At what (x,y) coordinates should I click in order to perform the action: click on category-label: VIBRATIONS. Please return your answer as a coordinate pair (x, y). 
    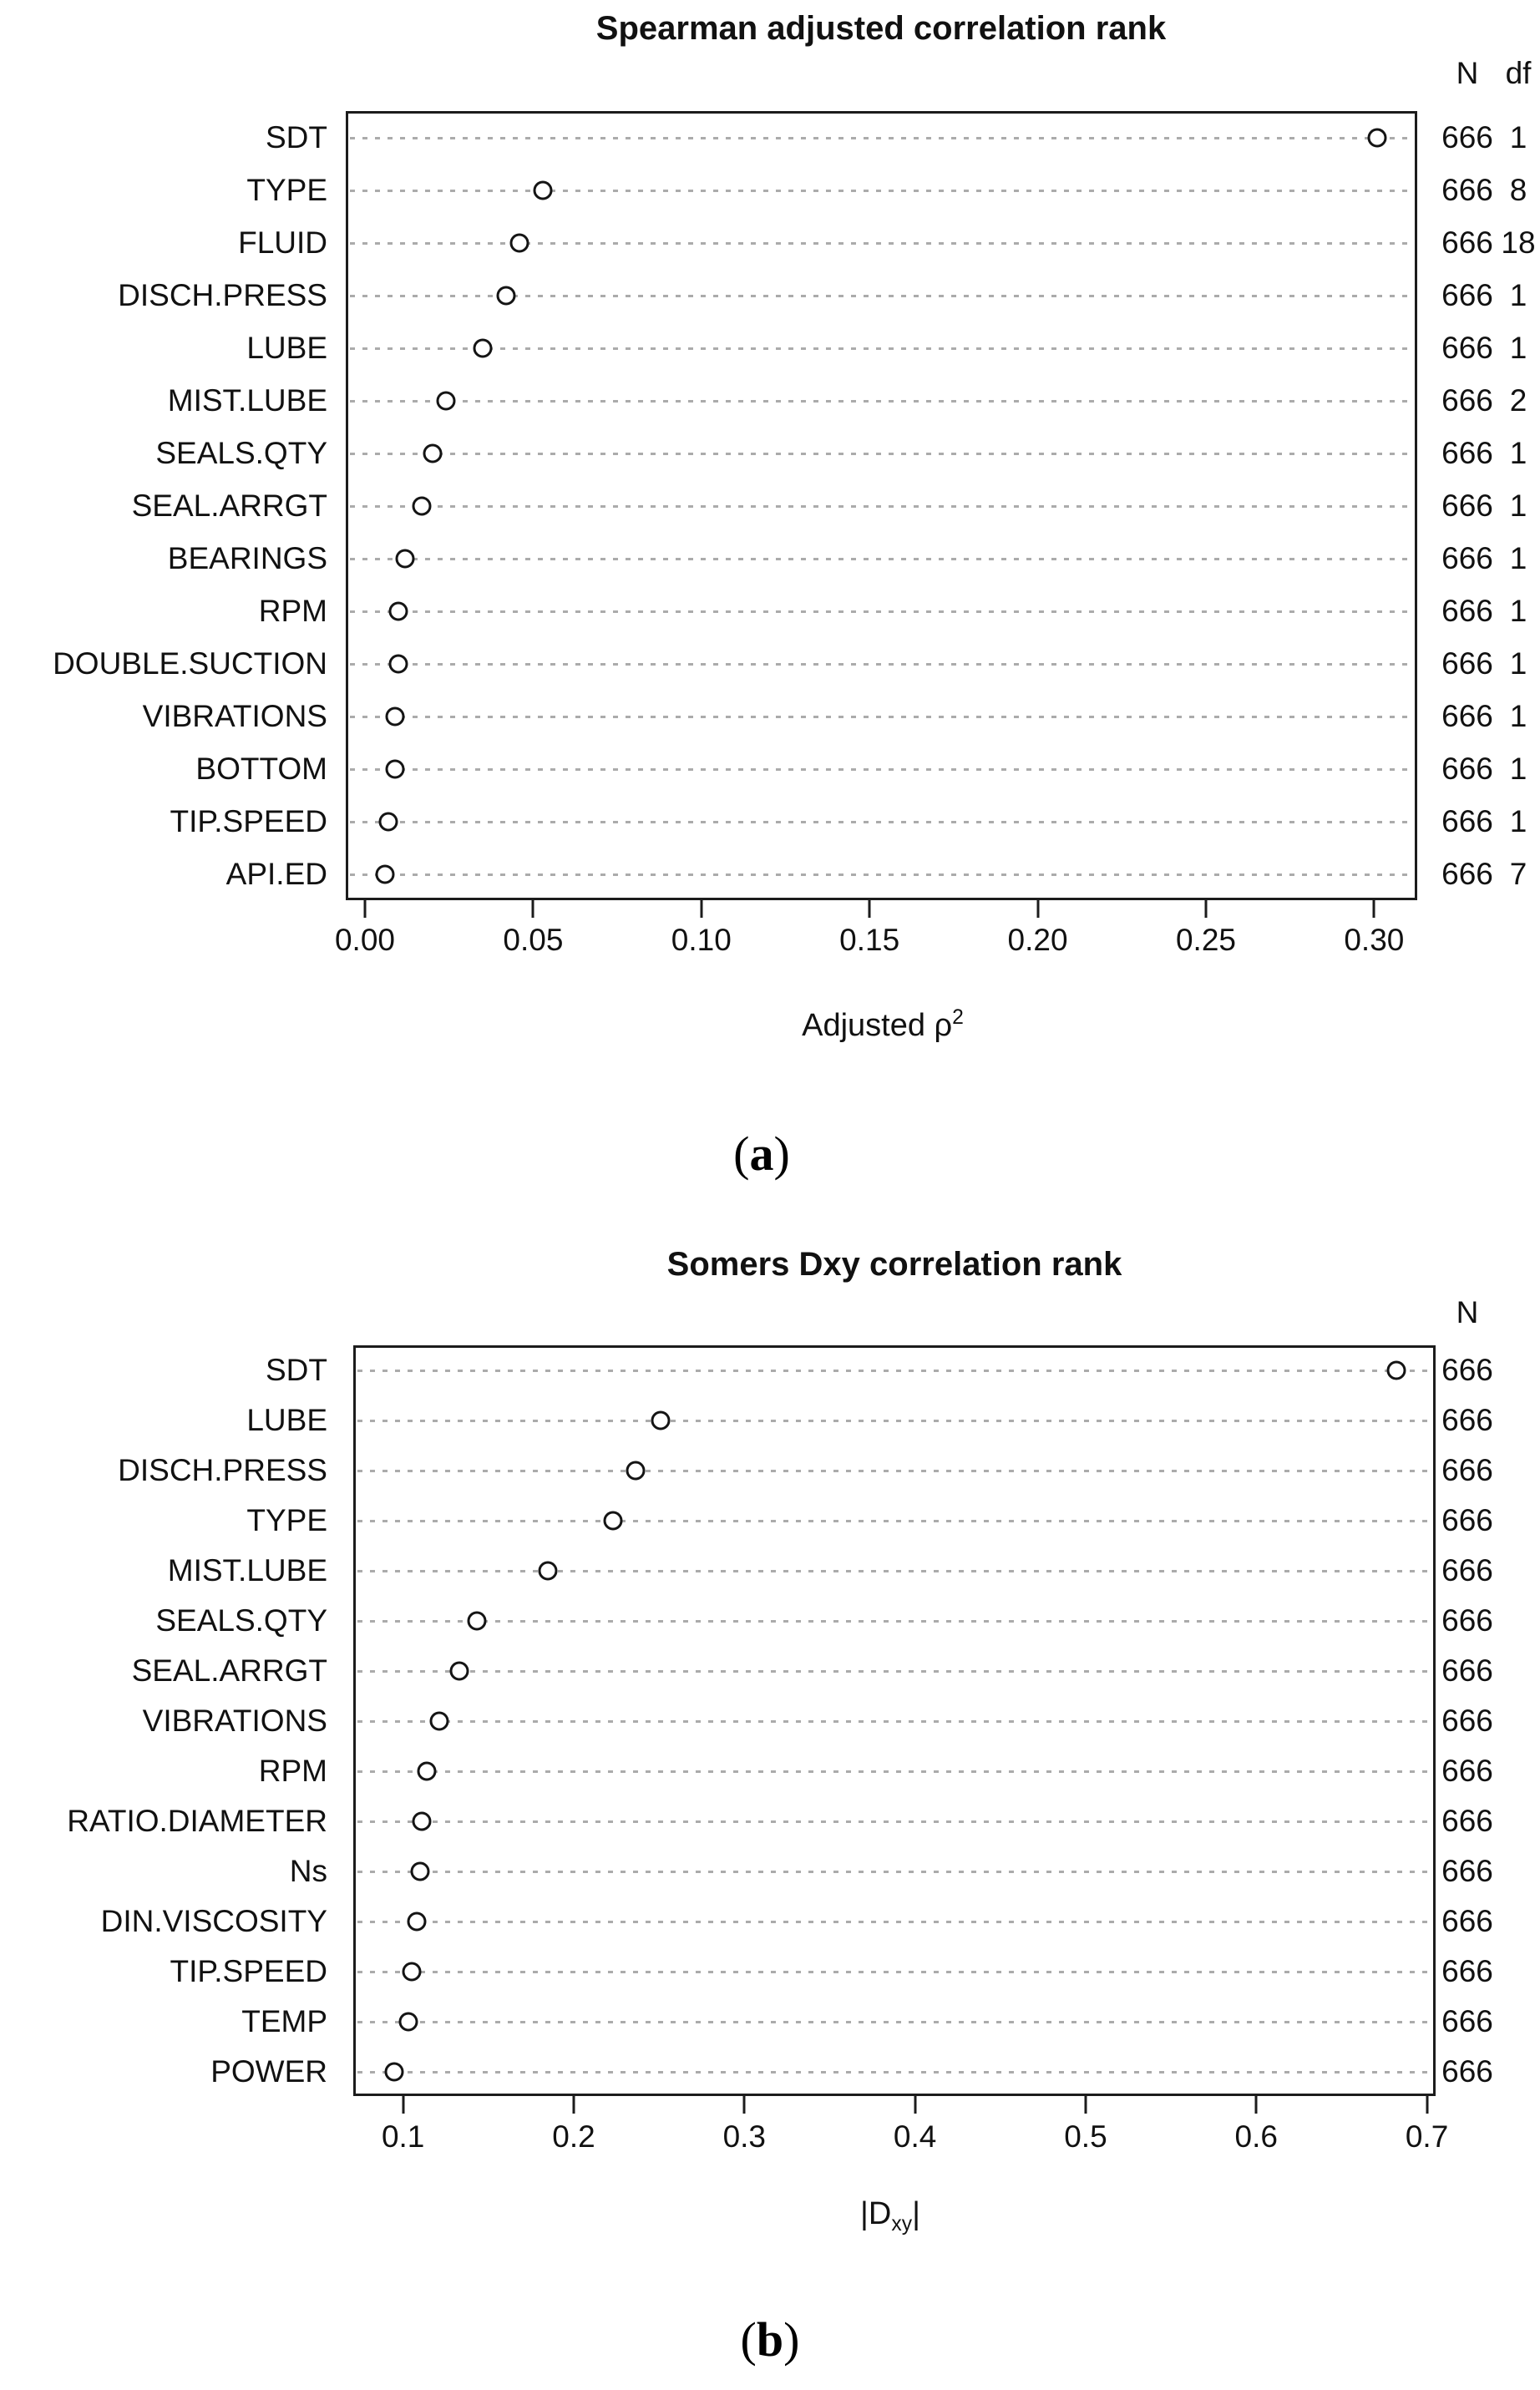
    Looking at the image, I should click on (235, 1721).